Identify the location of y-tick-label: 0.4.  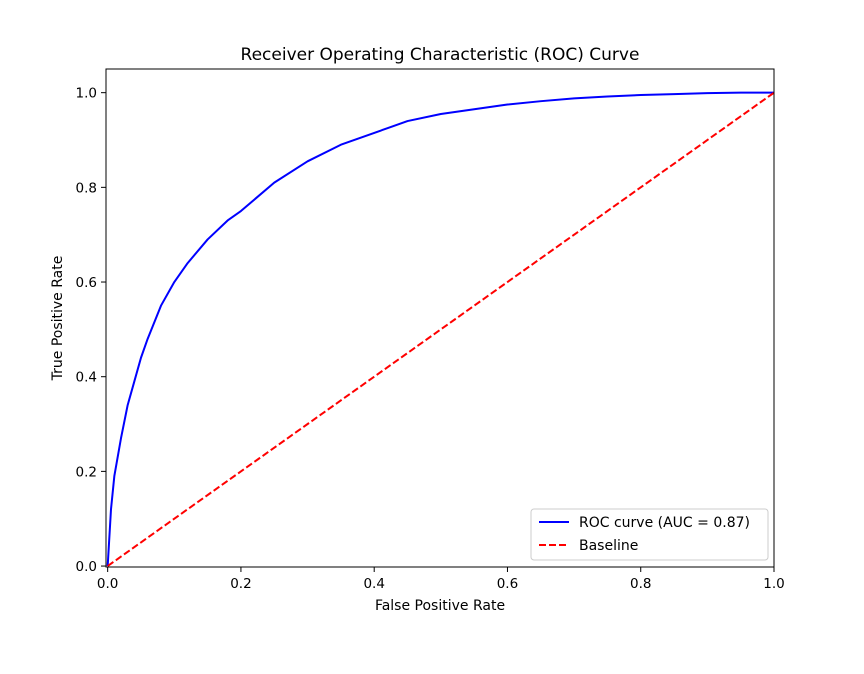
(86, 378).